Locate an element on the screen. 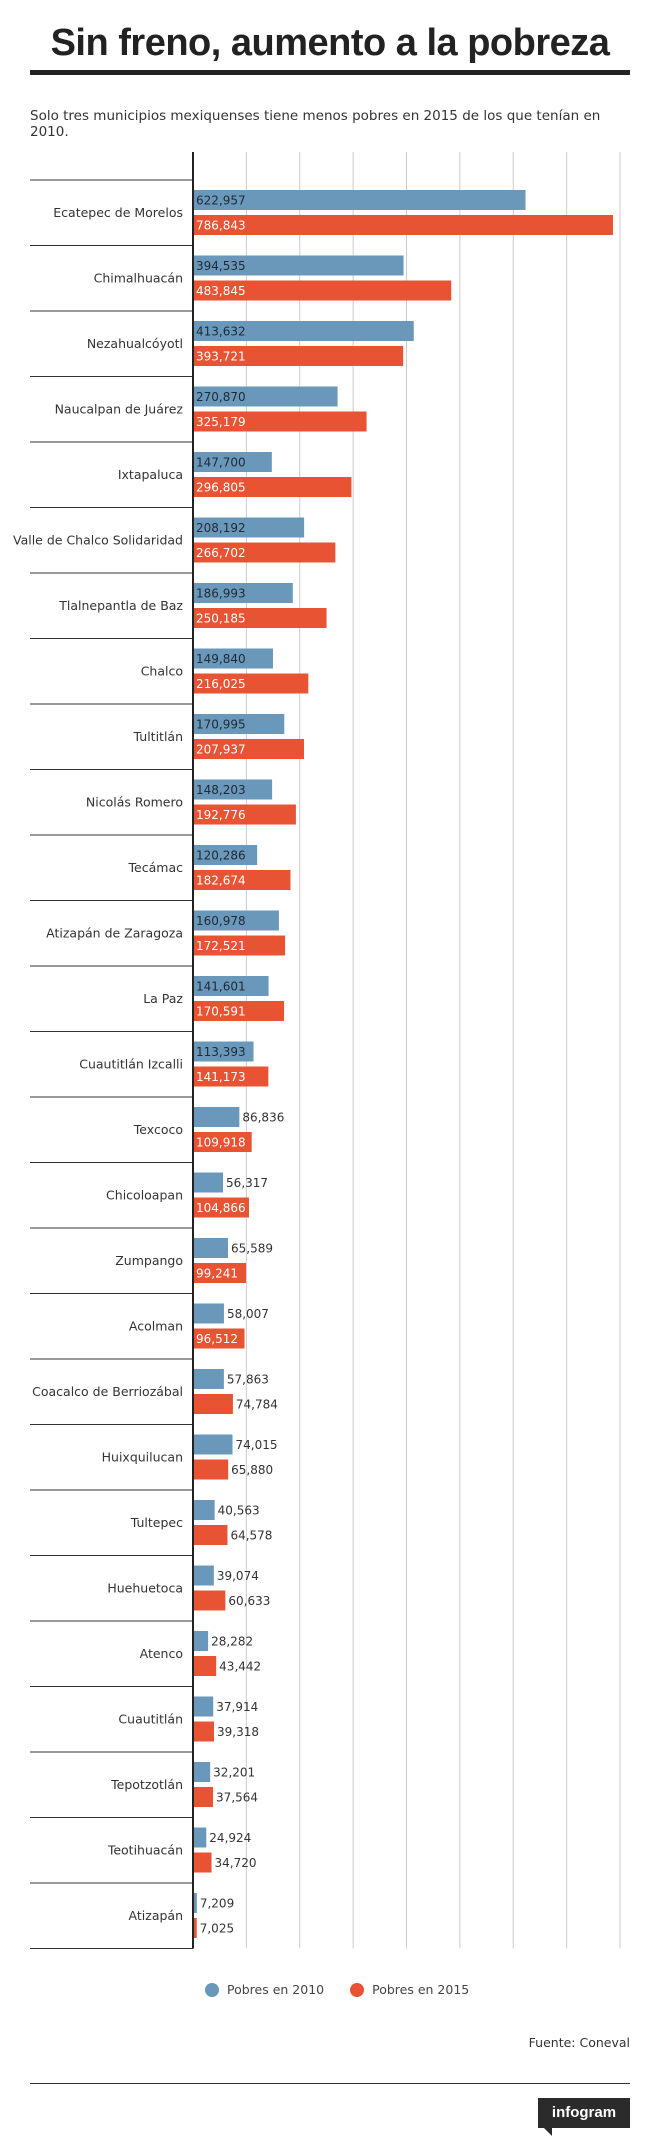 This screenshot has width=660, height=2155. data-label-2015: 99,241 is located at coordinates (217, 1274).